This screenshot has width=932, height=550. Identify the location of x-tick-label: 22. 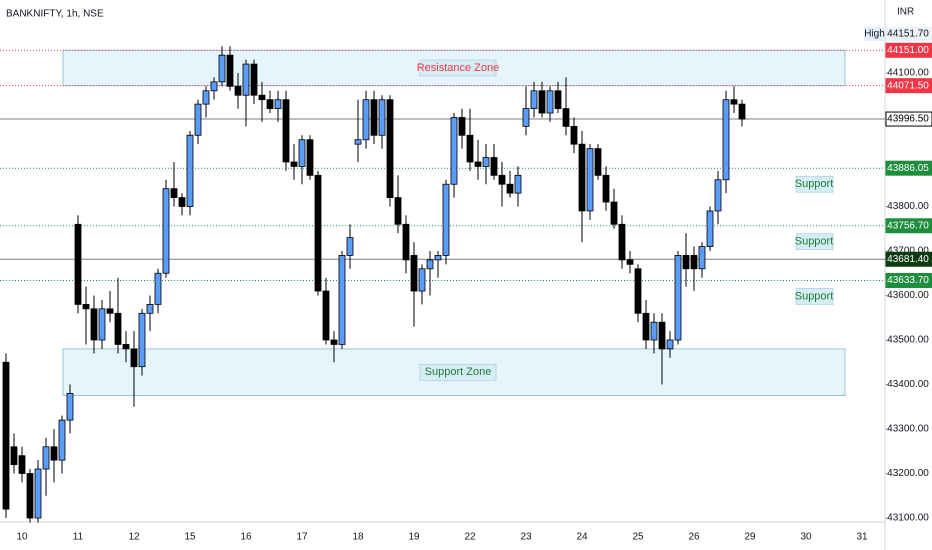
(470, 537).